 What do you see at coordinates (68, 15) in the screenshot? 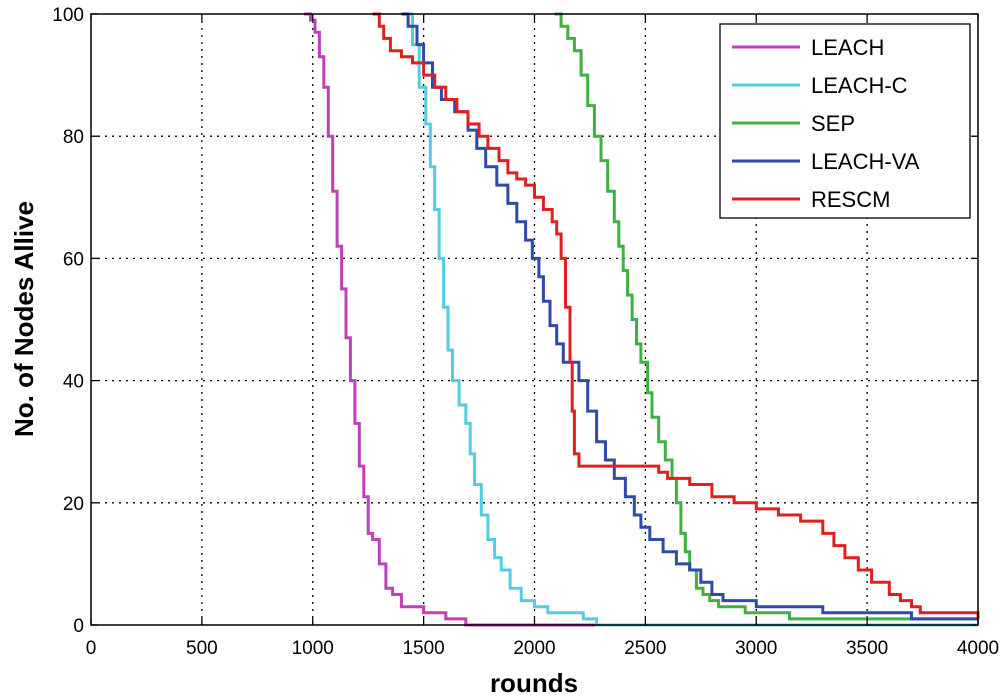
I see `y-tick-label: 100` at bounding box center [68, 15].